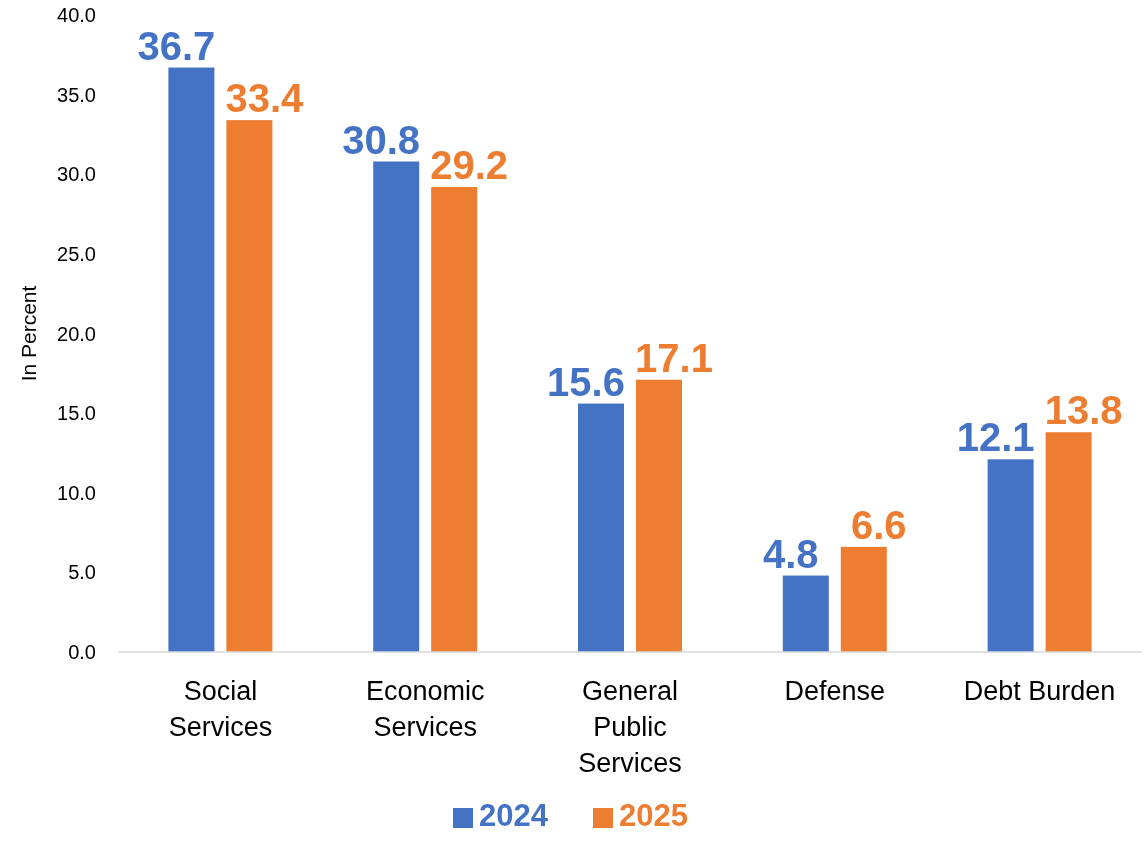 Image resolution: width=1146 pixels, height=842 pixels. What do you see at coordinates (514, 815) in the screenshot?
I see `legend-label: 2024` at bounding box center [514, 815].